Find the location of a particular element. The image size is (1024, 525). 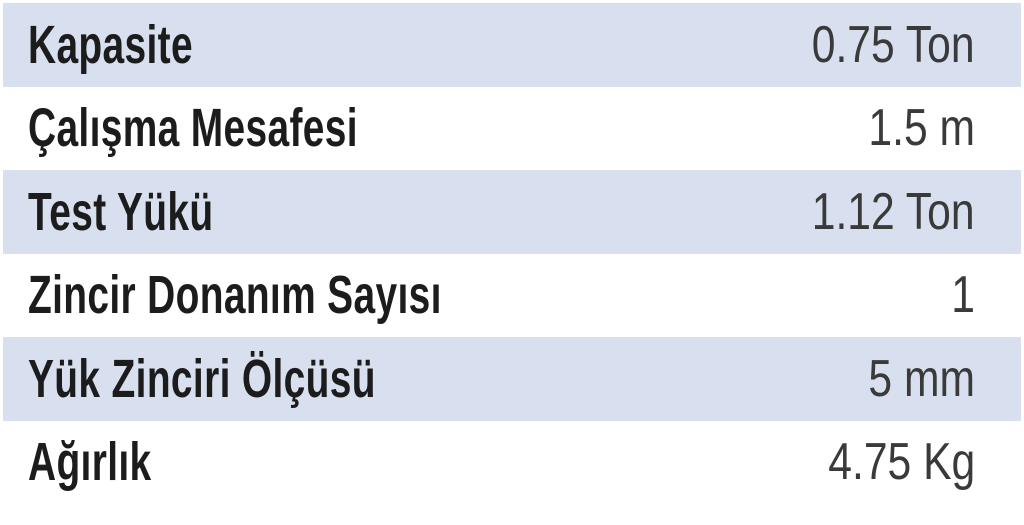

spec-label: Ağırlık is located at coordinates (90, 462).